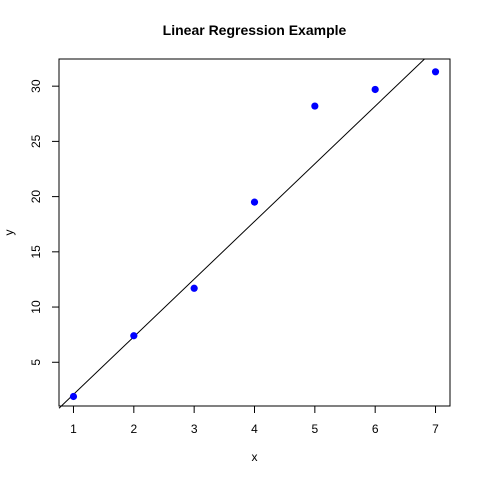 Image resolution: width=480 pixels, height=480 pixels. Describe the element at coordinates (435, 429) in the screenshot. I see `x-tick-label: 7` at that location.